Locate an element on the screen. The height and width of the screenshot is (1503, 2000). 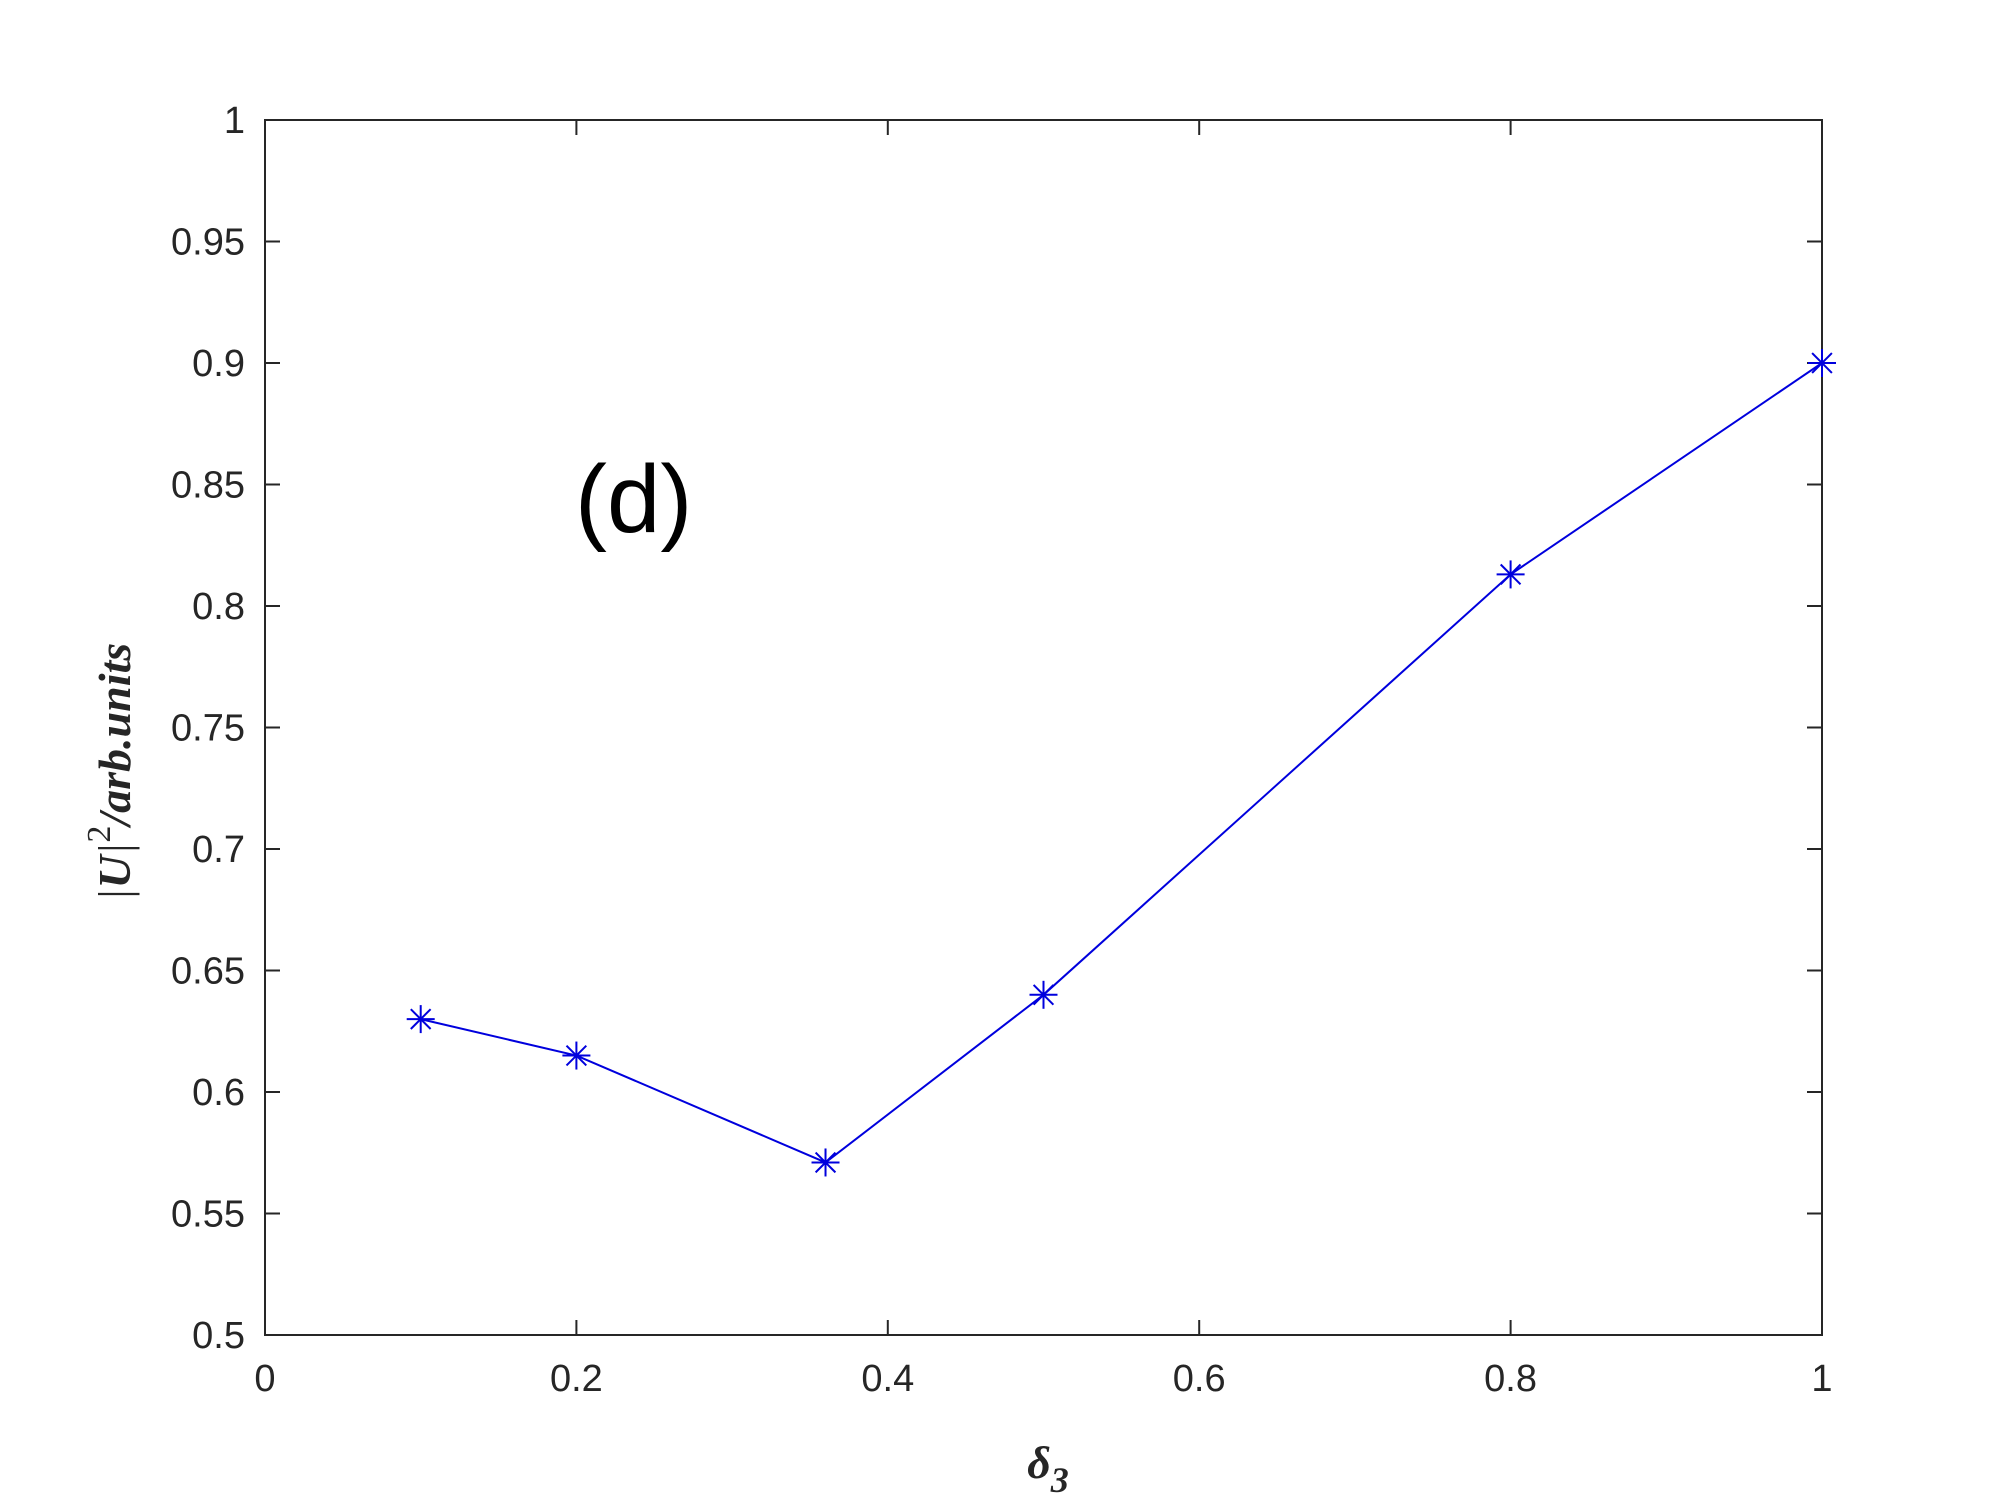
y-axis-label-bar-right: | is located at coordinates (114, 849).